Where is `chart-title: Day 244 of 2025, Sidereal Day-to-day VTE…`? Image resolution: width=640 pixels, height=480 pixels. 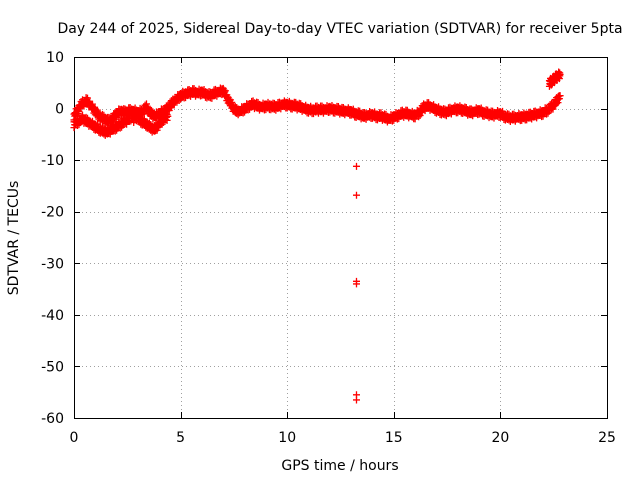 chart-title: Day 244 of 2025, Sidereal Day-to-day VTE… is located at coordinates (339, 29).